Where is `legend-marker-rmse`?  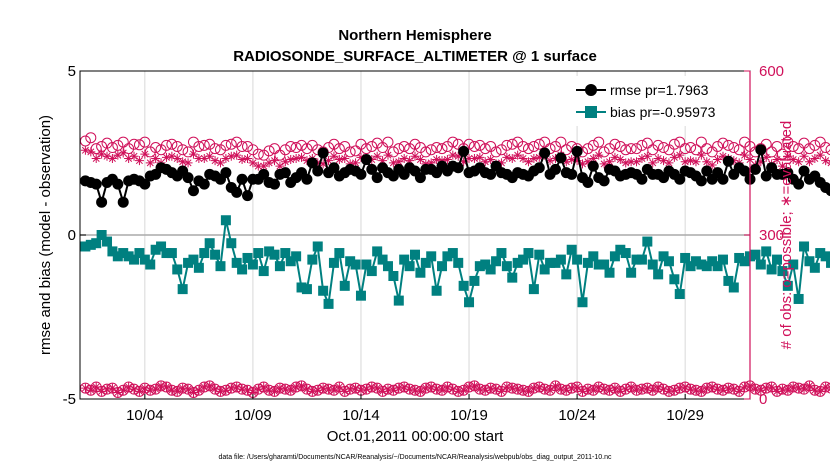 legend-marker-rmse is located at coordinates (591, 90).